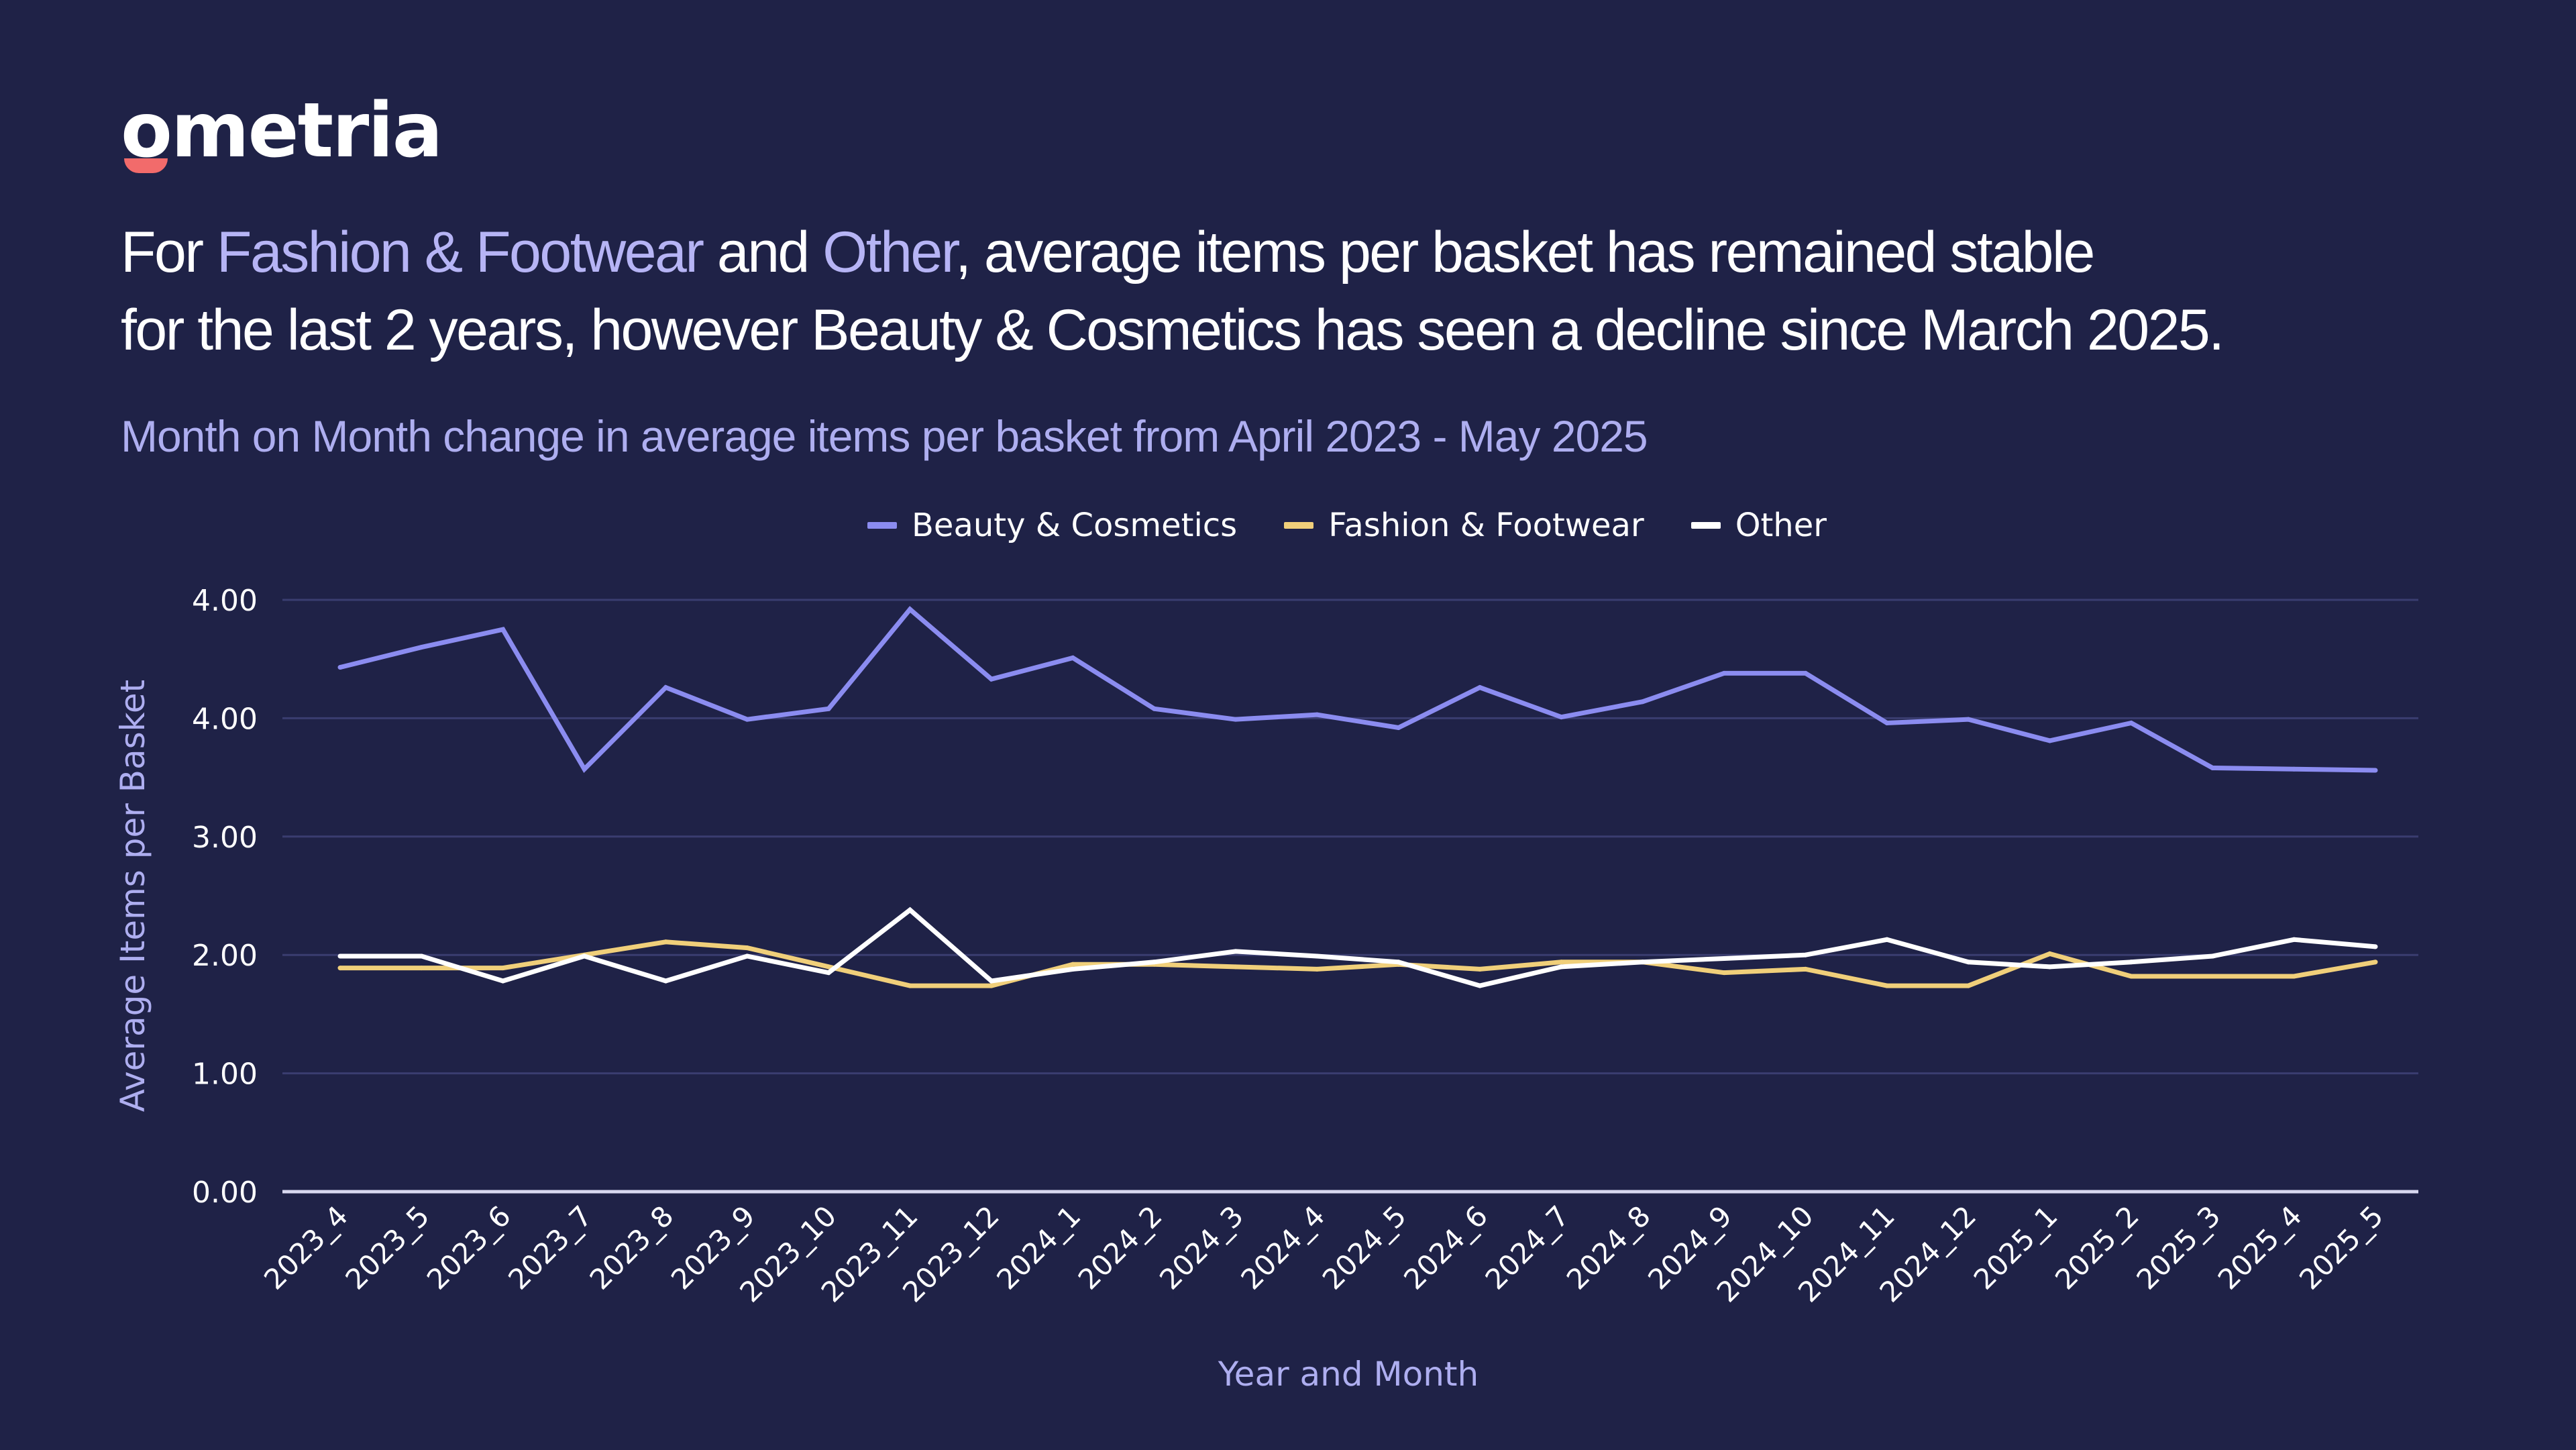  I want to click on x-tick-label: 2023_5, so click(387, 1247).